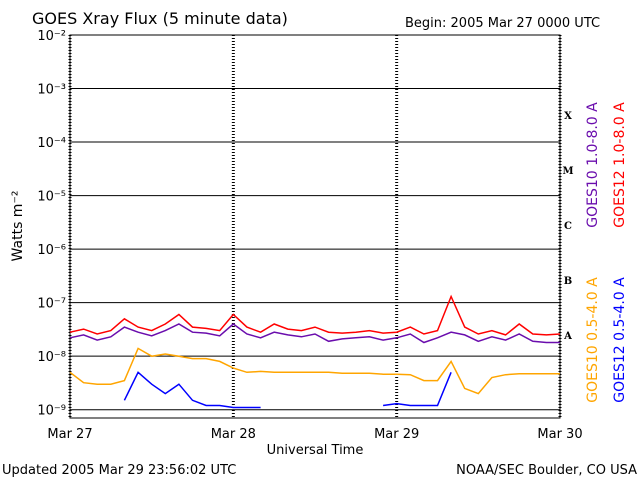 This screenshot has width=640, height=480. Describe the element at coordinates (593, 165) in the screenshot. I see `legend-entry: GOES10 1.0-8.0 A` at that location.